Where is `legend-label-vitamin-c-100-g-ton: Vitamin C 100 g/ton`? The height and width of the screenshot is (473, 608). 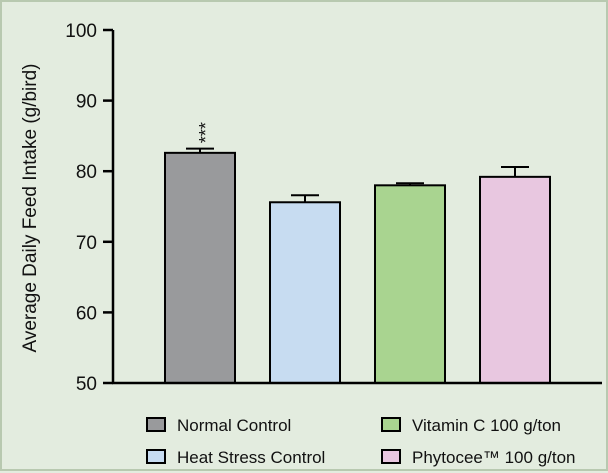
legend-label-vitamin-c-100-g-ton: Vitamin C 100 g/ton is located at coordinates (486, 425).